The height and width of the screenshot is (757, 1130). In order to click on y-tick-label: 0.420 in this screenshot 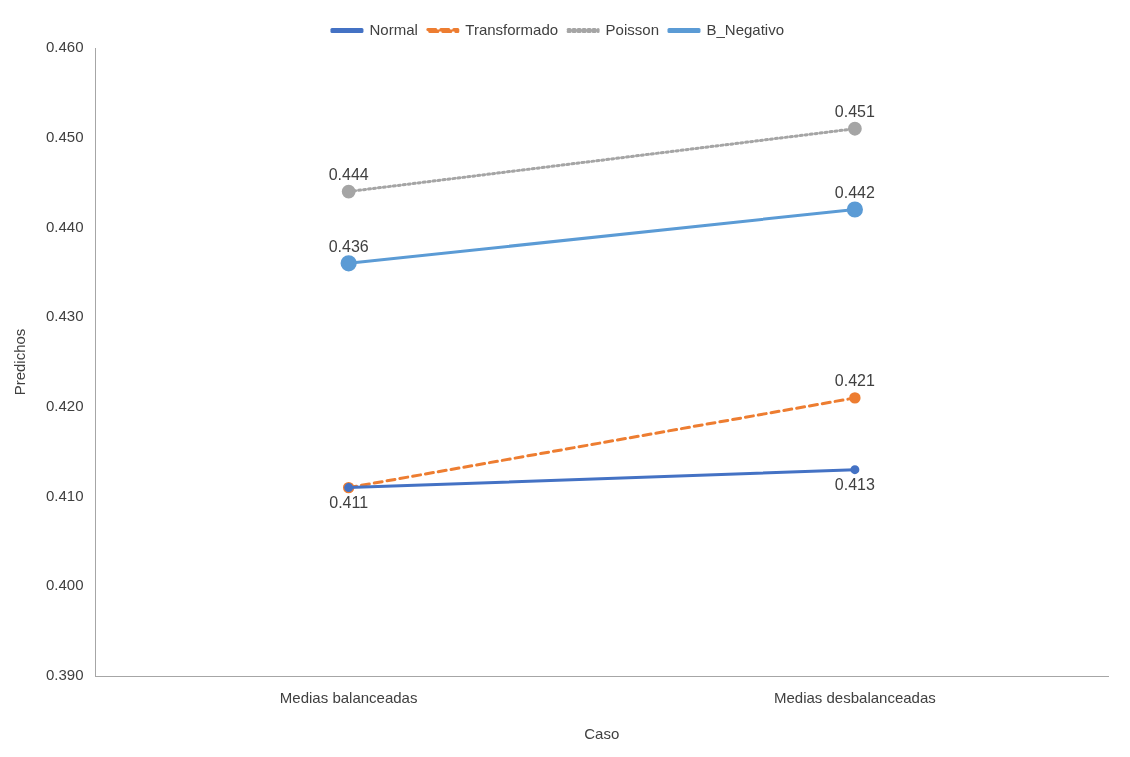, I will do `click(64, 405)`.